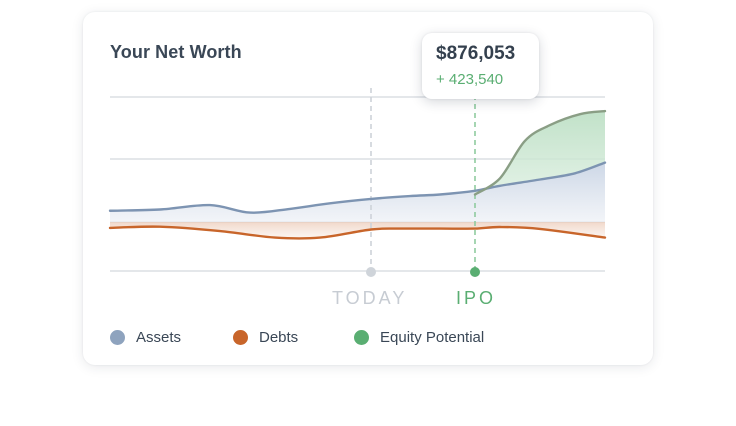 Image resolution: width=736 pixels, height=426 pixels. Describe the element at coordinates (117, 337) in the screenshot. I see `assets-legend-dot` at that location.